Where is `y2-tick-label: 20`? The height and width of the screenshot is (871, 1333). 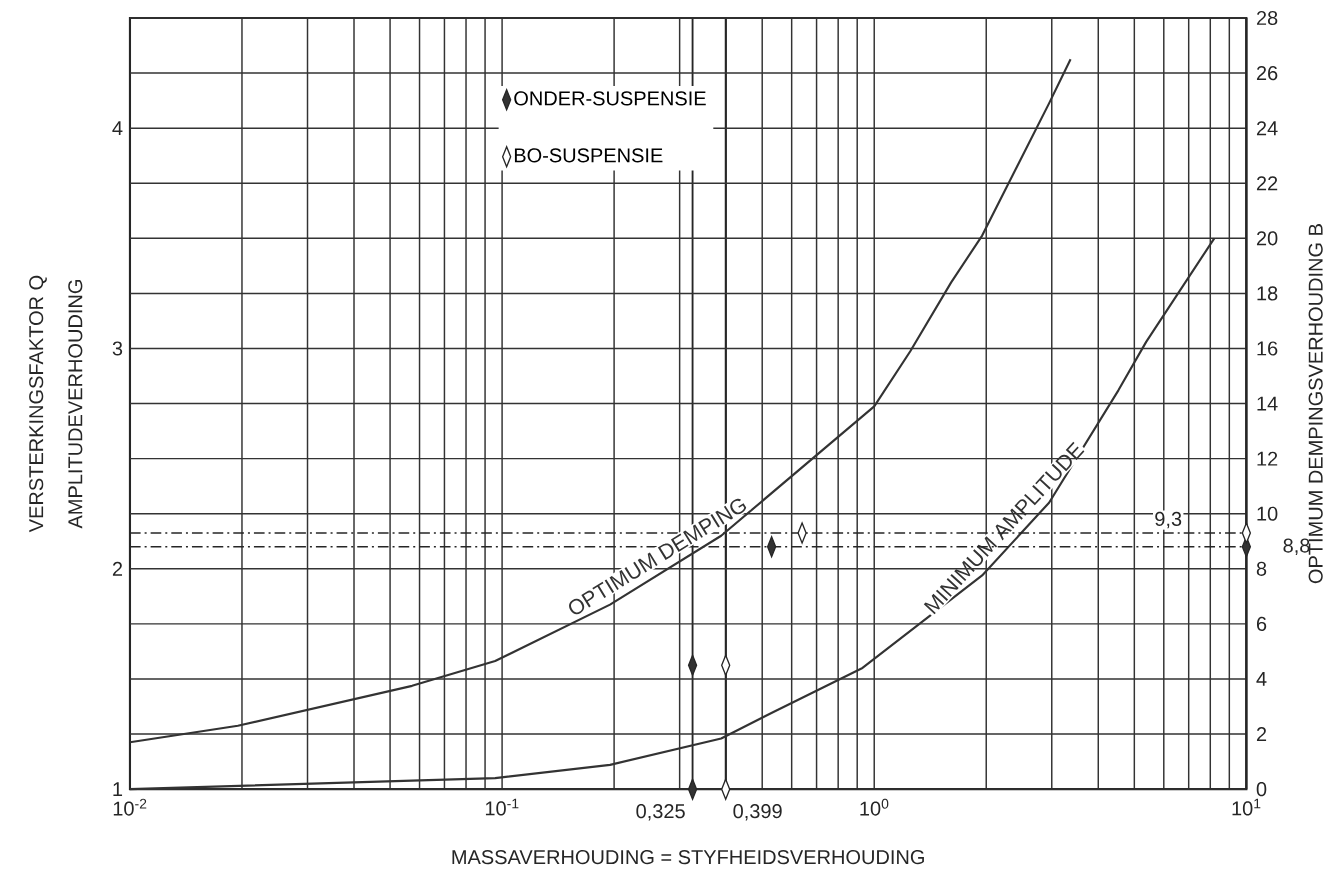
y2-tick-label: 20 is located at coordinates (1267, 238).